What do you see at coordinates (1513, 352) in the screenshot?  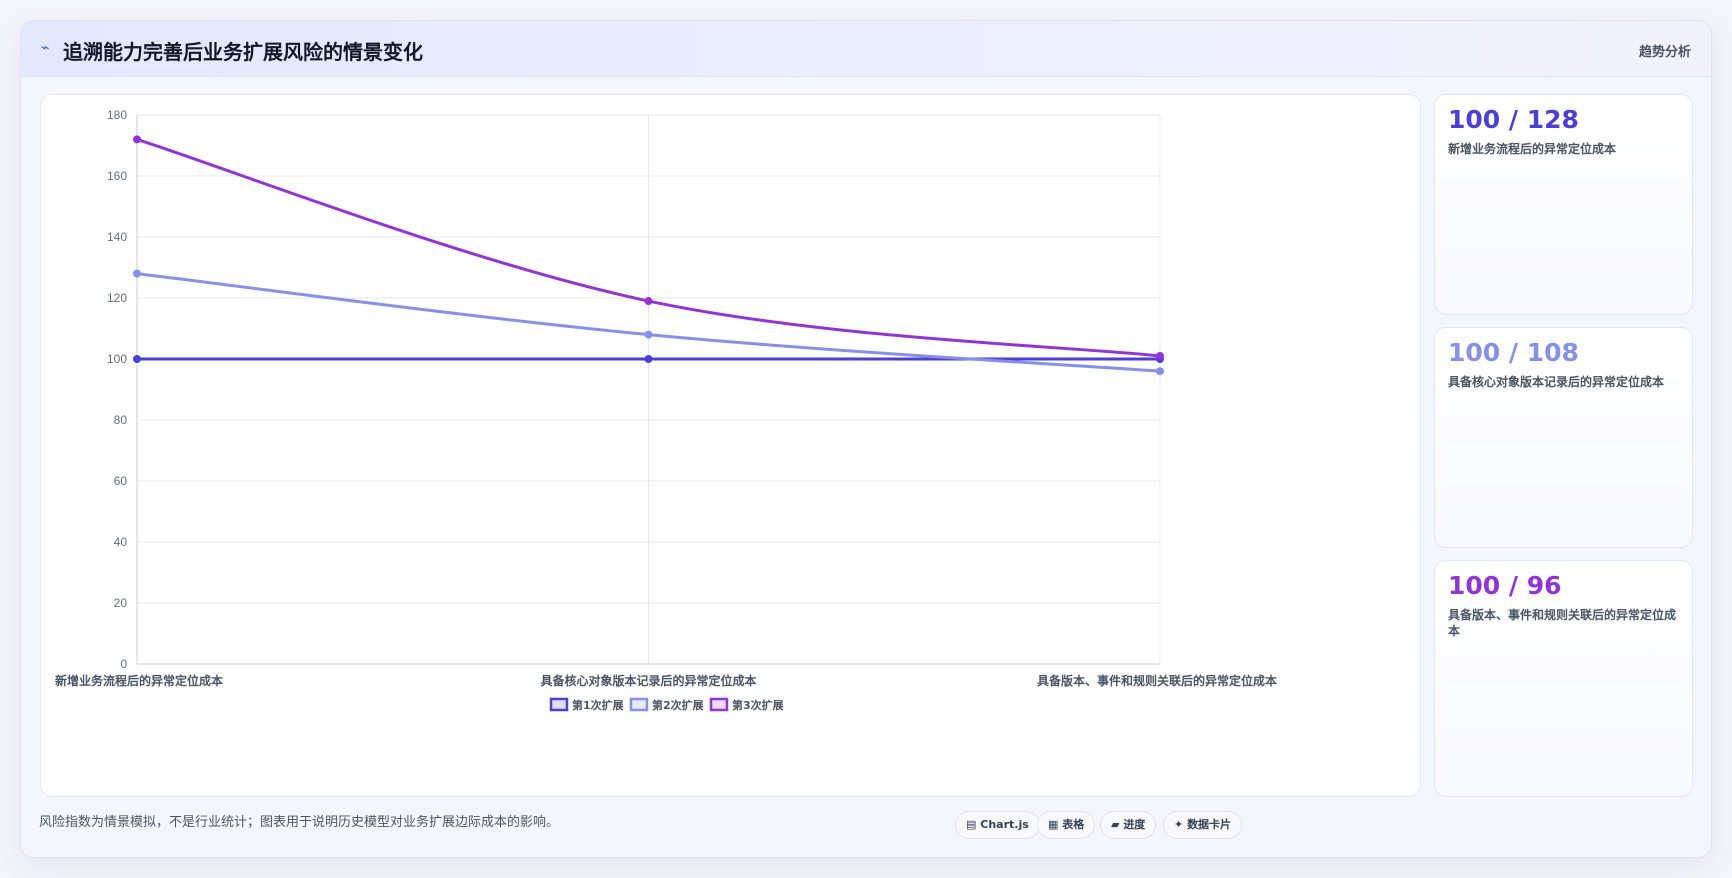 I see `stat-card-value: 100 / 108` at bounding box center [1513, 352].